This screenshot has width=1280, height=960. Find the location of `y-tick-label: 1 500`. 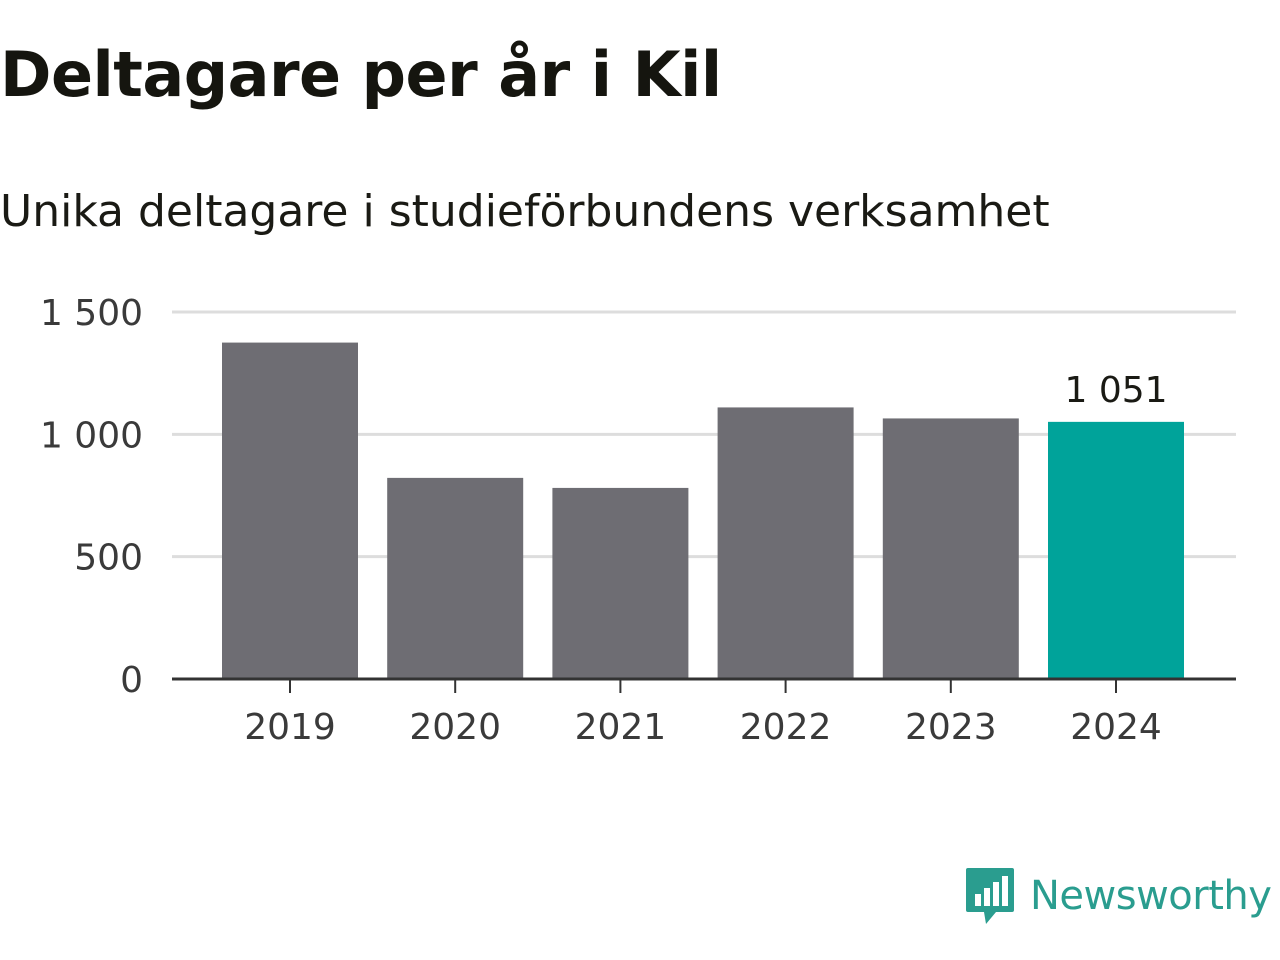

y-tick-label: 1 500 is located at coordinates (91, 313).